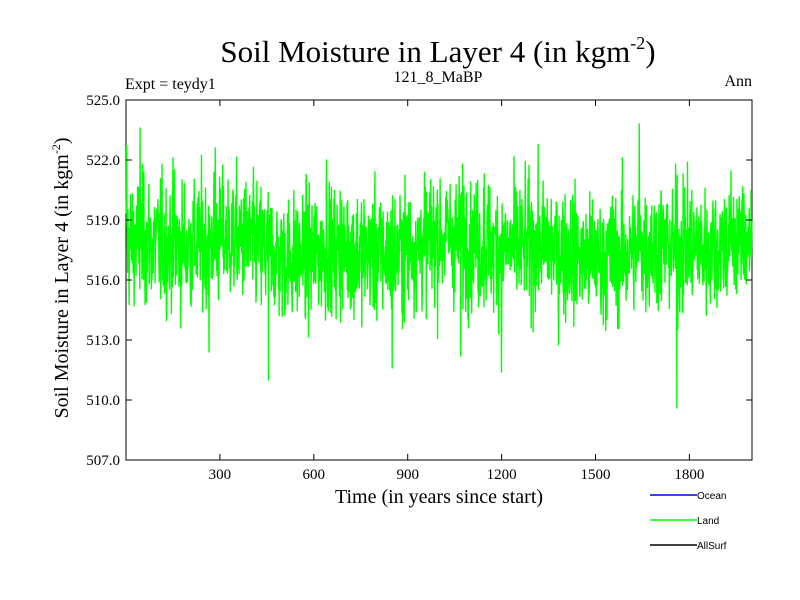  What do you see at coordinates (61, 277) in the screenshot?
I see `y-axis-label: Soil Moisture in Layer 4 (in kgm-2)` at bounding box center [61, 277].